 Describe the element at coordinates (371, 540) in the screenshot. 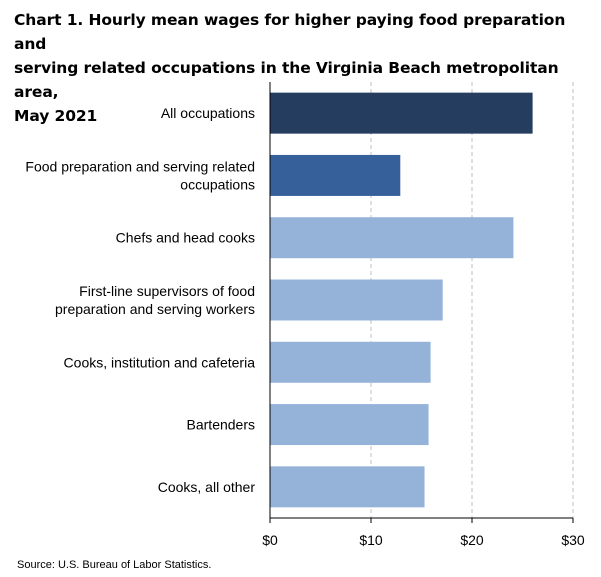

I see `x-tick-label: $10` at that location.